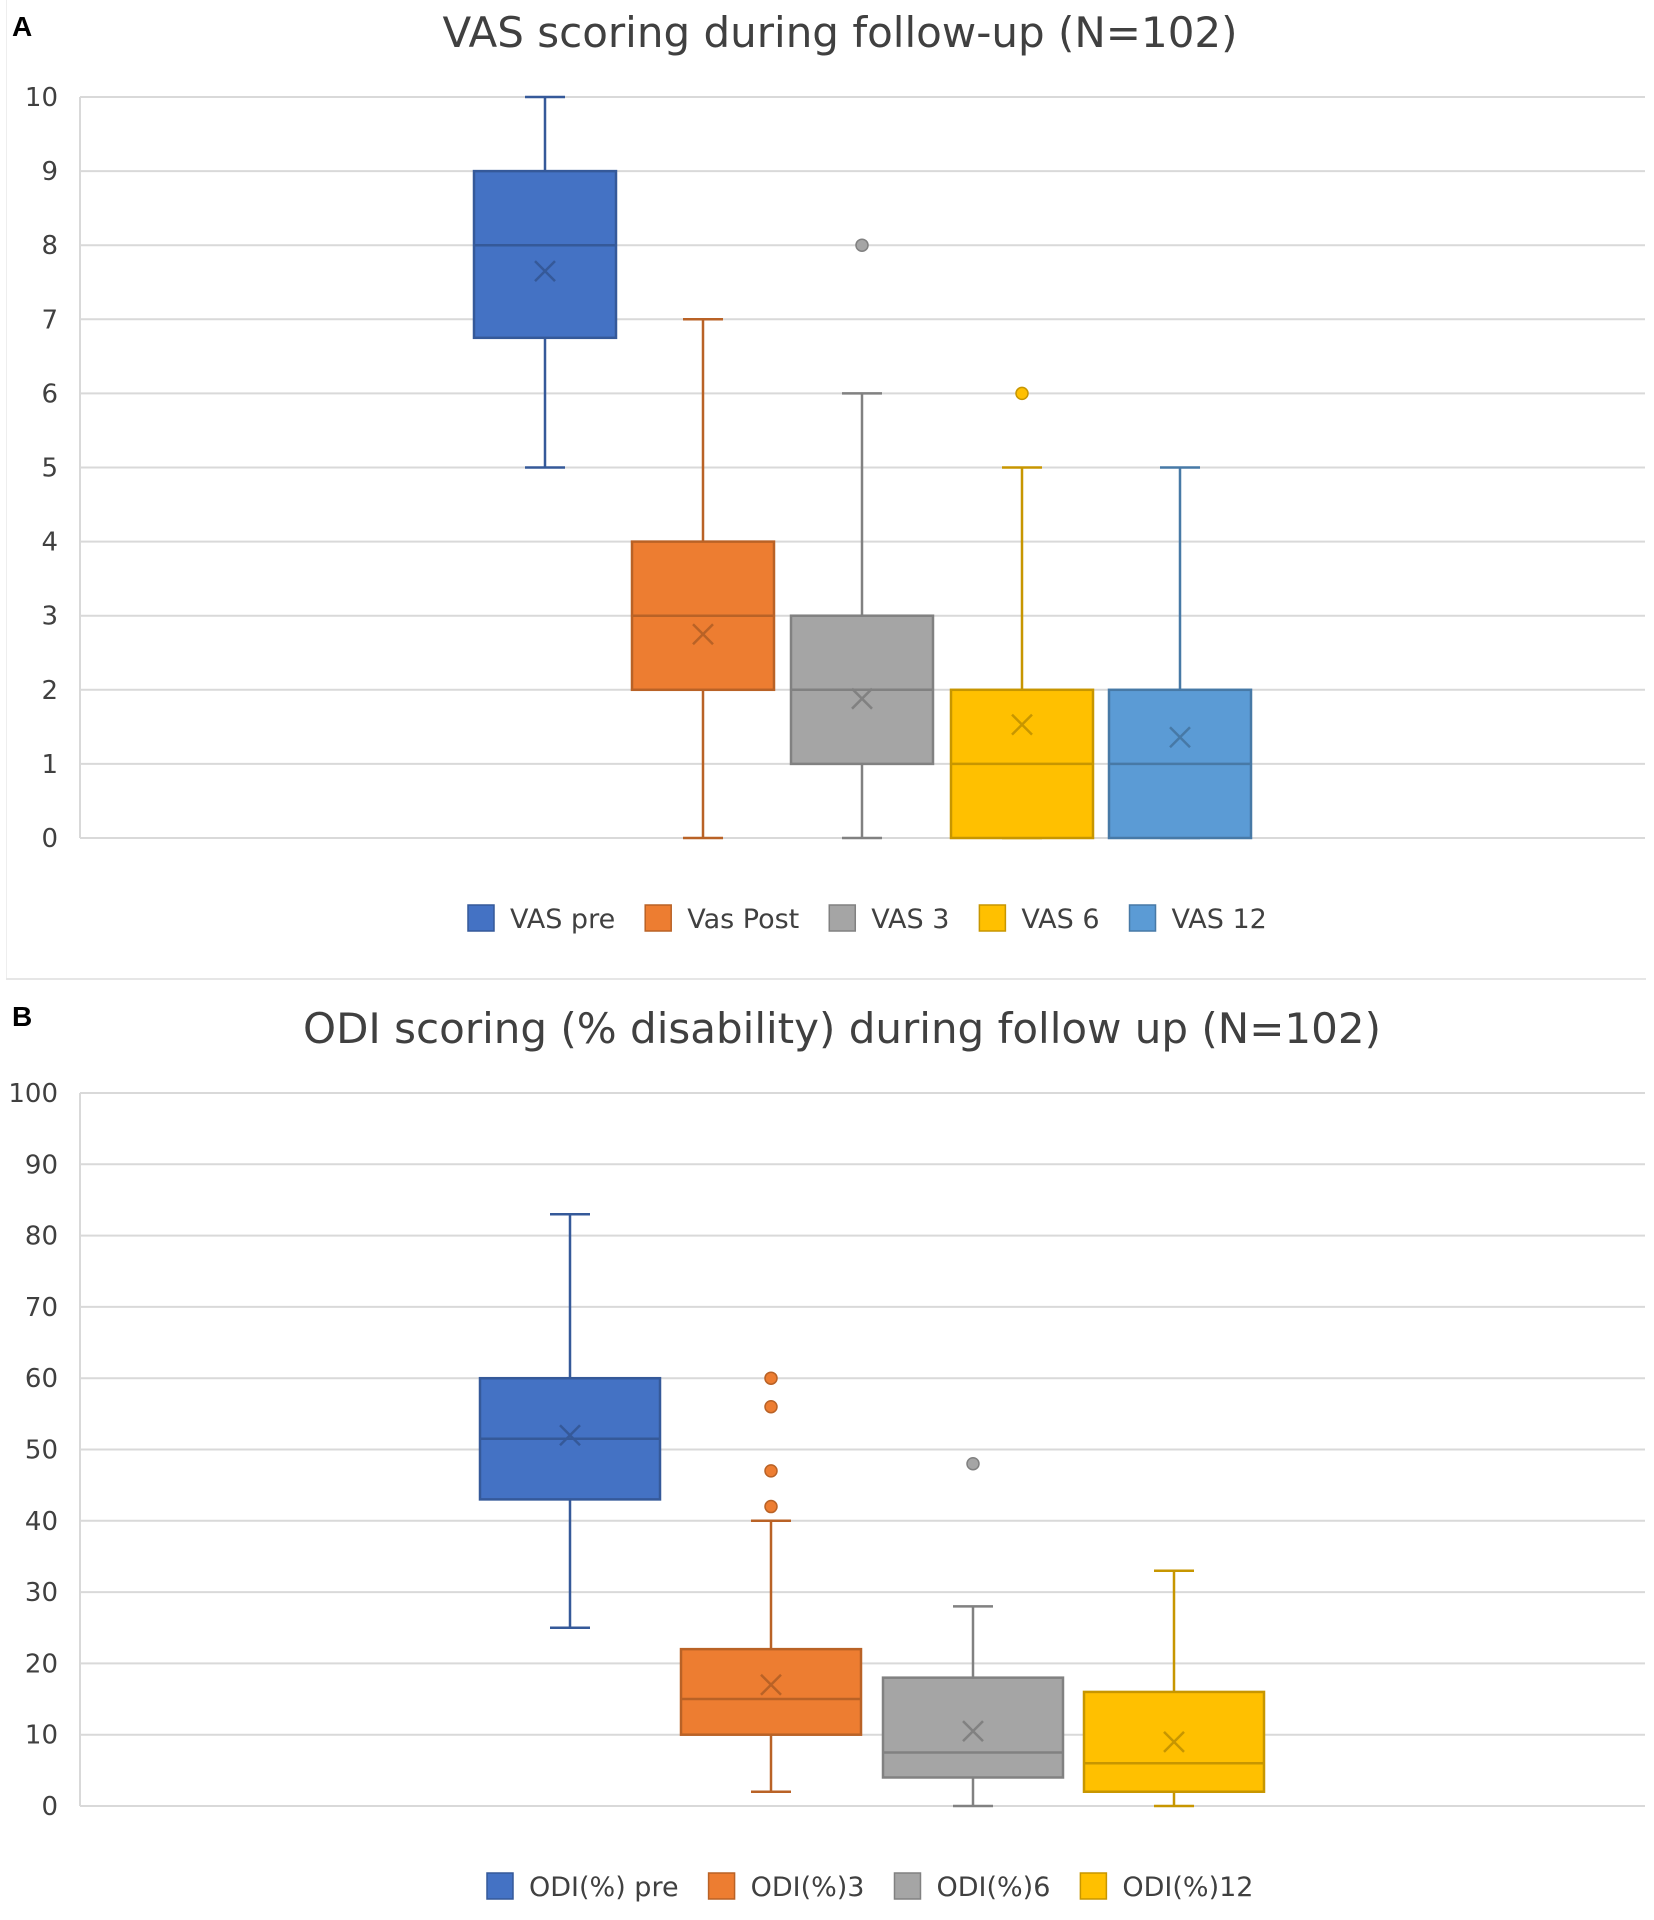  Describe the element at coordinates (869, 1887) in the screenshot. I see `chart-b-legend: ODI(%) pre ODI(%)3 ODI(%)6 ODI(%)12` at that location.